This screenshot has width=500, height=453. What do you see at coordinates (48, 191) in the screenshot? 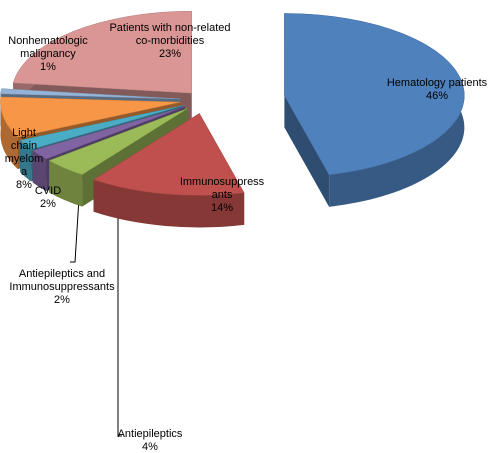
I see `slice-name: CVID` at bounding box center [48, 191].